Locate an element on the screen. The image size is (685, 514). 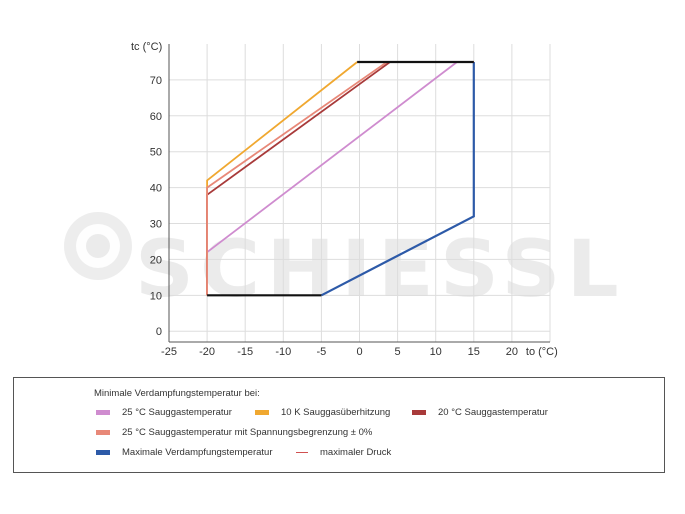
y-tick-label: 40 is located at coordinates (156, 189).